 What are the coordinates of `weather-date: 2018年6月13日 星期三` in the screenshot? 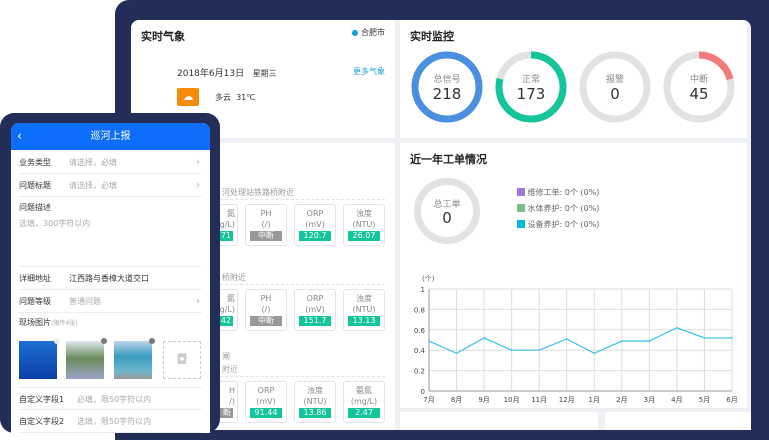 It's located at (227, 72).